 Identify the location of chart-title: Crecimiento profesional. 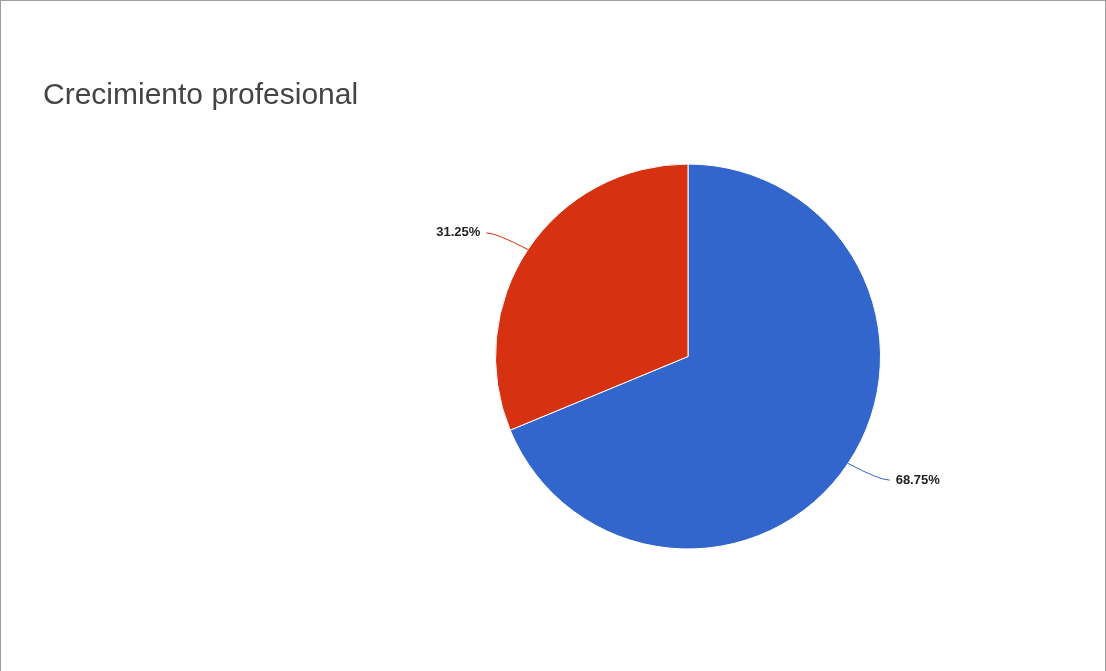
(201, 94).